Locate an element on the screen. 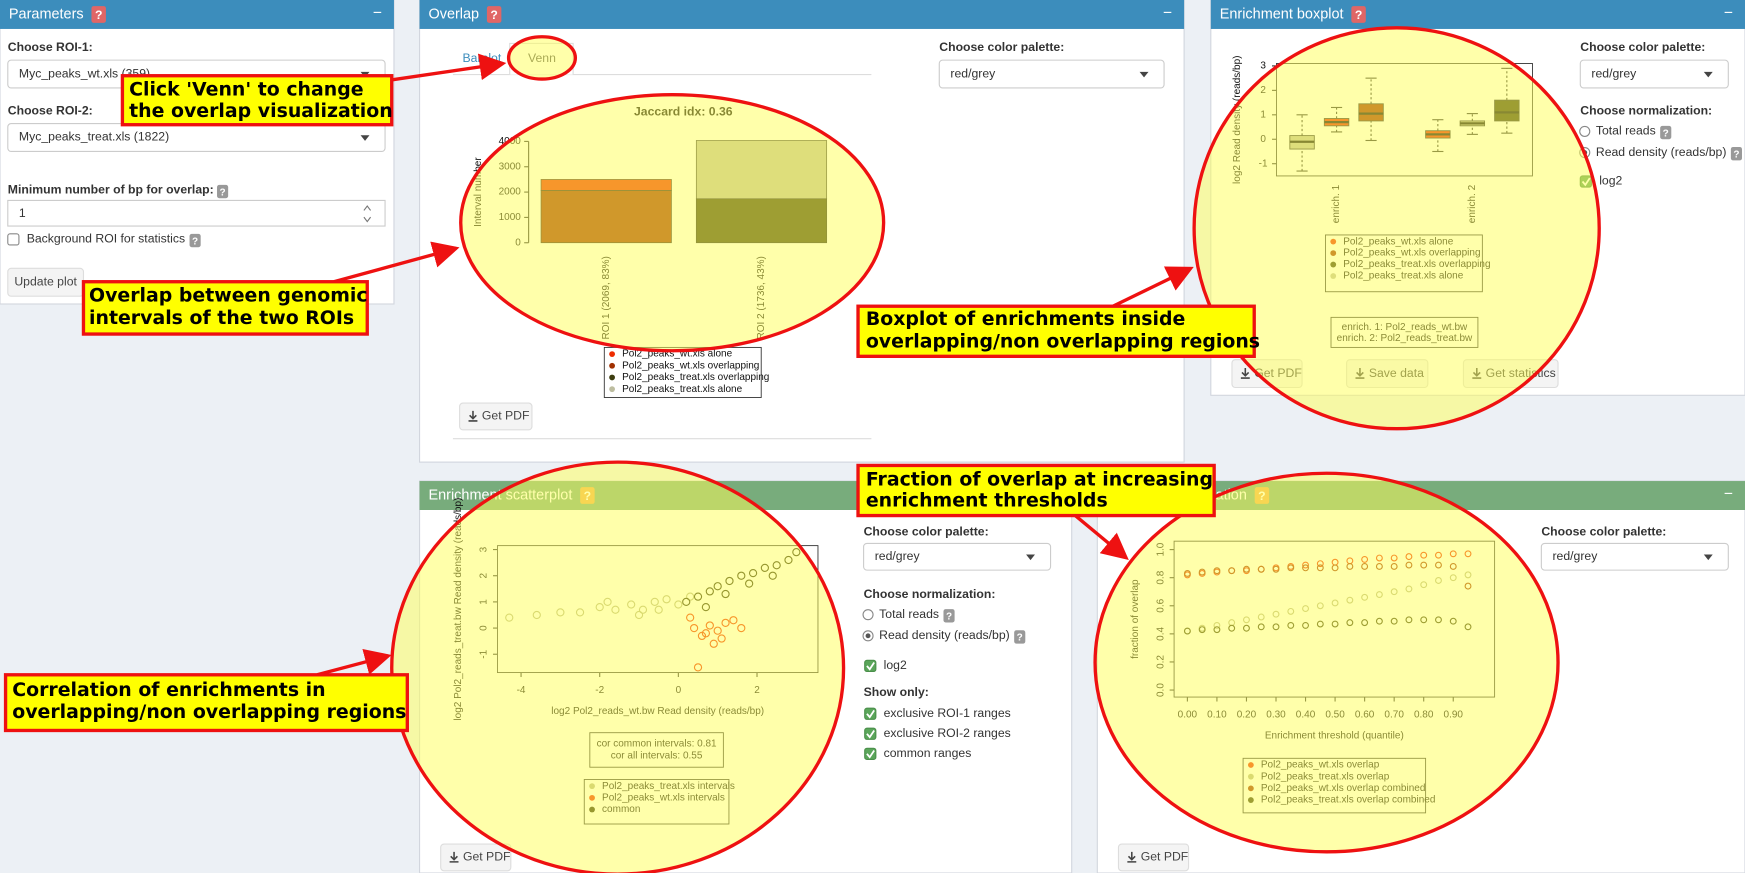 Image resolution: width=1745 pixels, height=873 pixels. checkbox-label: exclusive ROI-2 ranges is located at coordinates (947, 733).